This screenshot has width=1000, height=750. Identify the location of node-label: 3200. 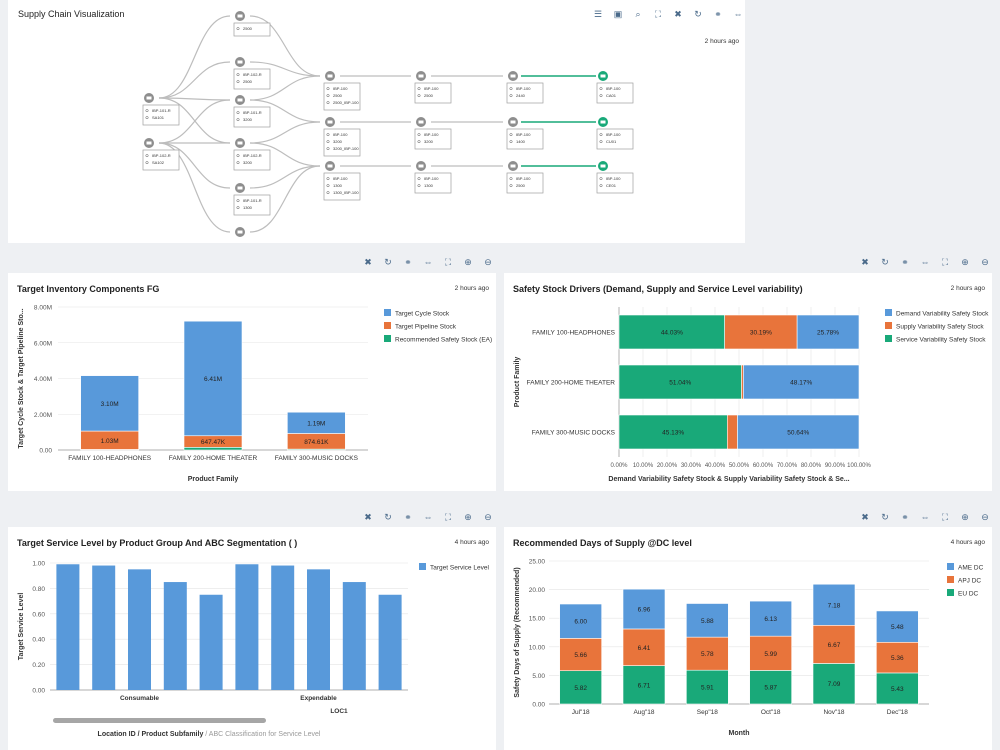
(429, 141).